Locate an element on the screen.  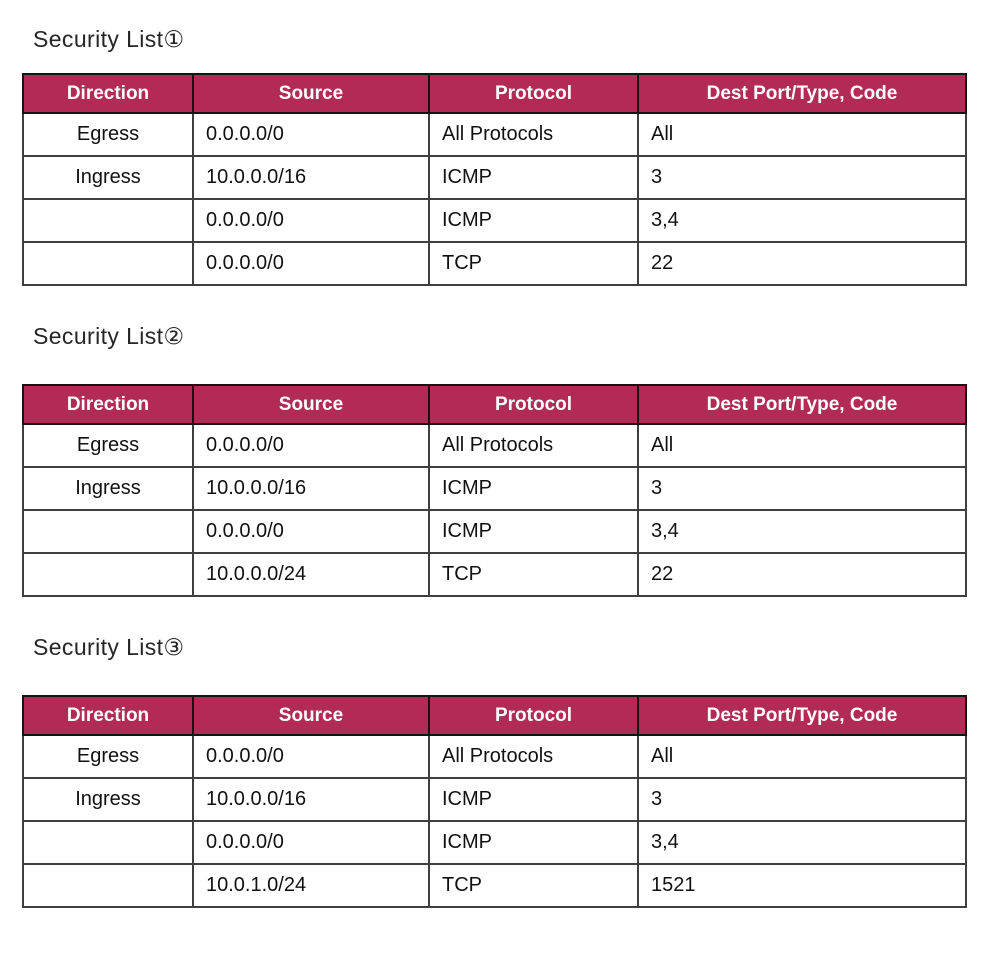
cell-source: 10.0.1.0/24 is located at coordinates (311, 885).